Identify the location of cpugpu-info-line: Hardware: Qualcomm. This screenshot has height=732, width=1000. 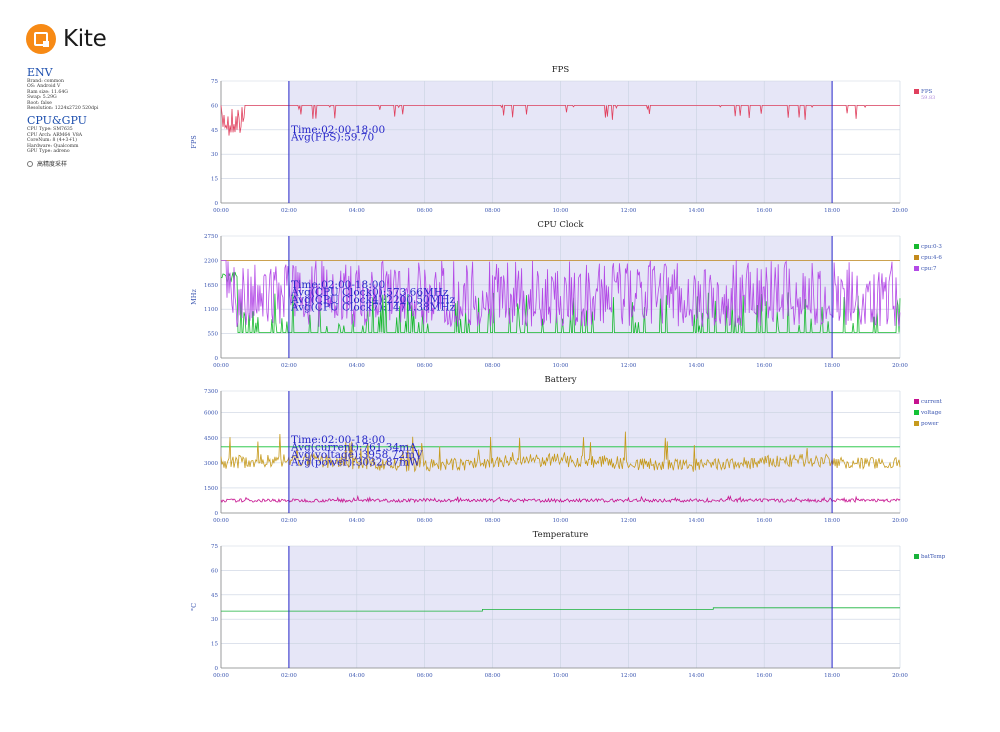
(53, 146).